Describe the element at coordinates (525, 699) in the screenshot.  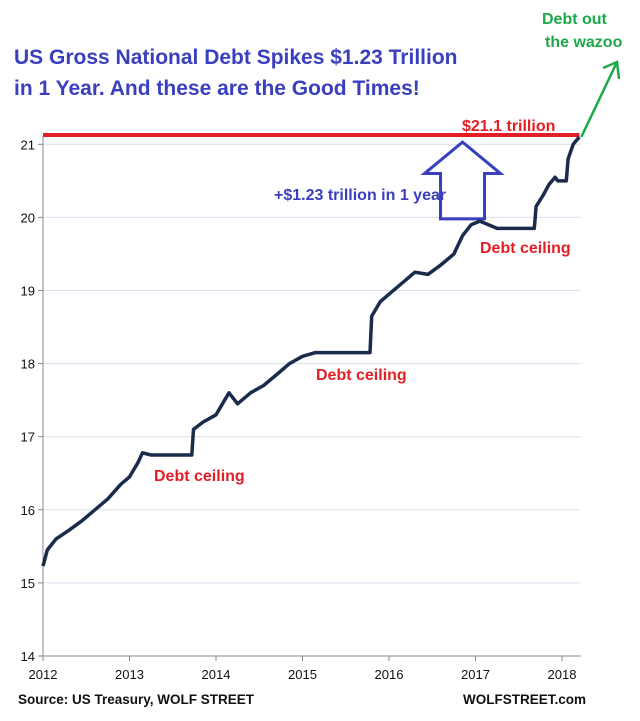
I see `watermark: WOLFSTREET.com` at that location.